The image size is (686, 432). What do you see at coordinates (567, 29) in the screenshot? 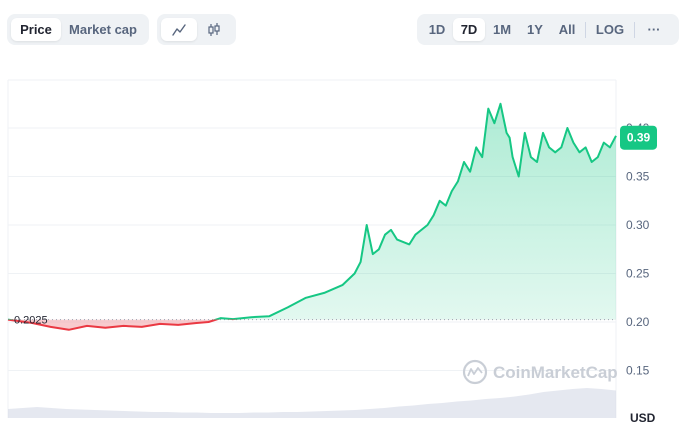
I see `range-all: All` at bounding box center [567, 29].